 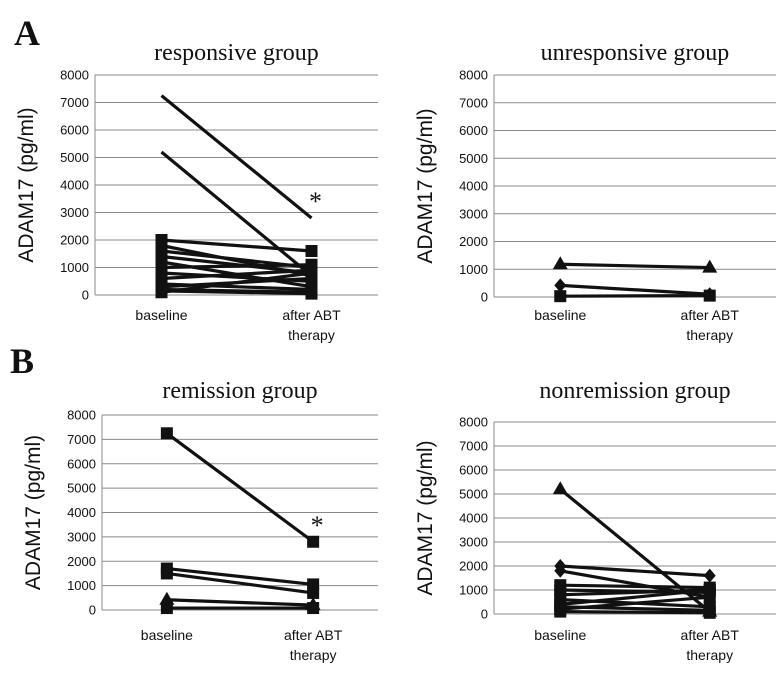 I want to click on chart-title: nonremission group, so click(x=634, y=391).